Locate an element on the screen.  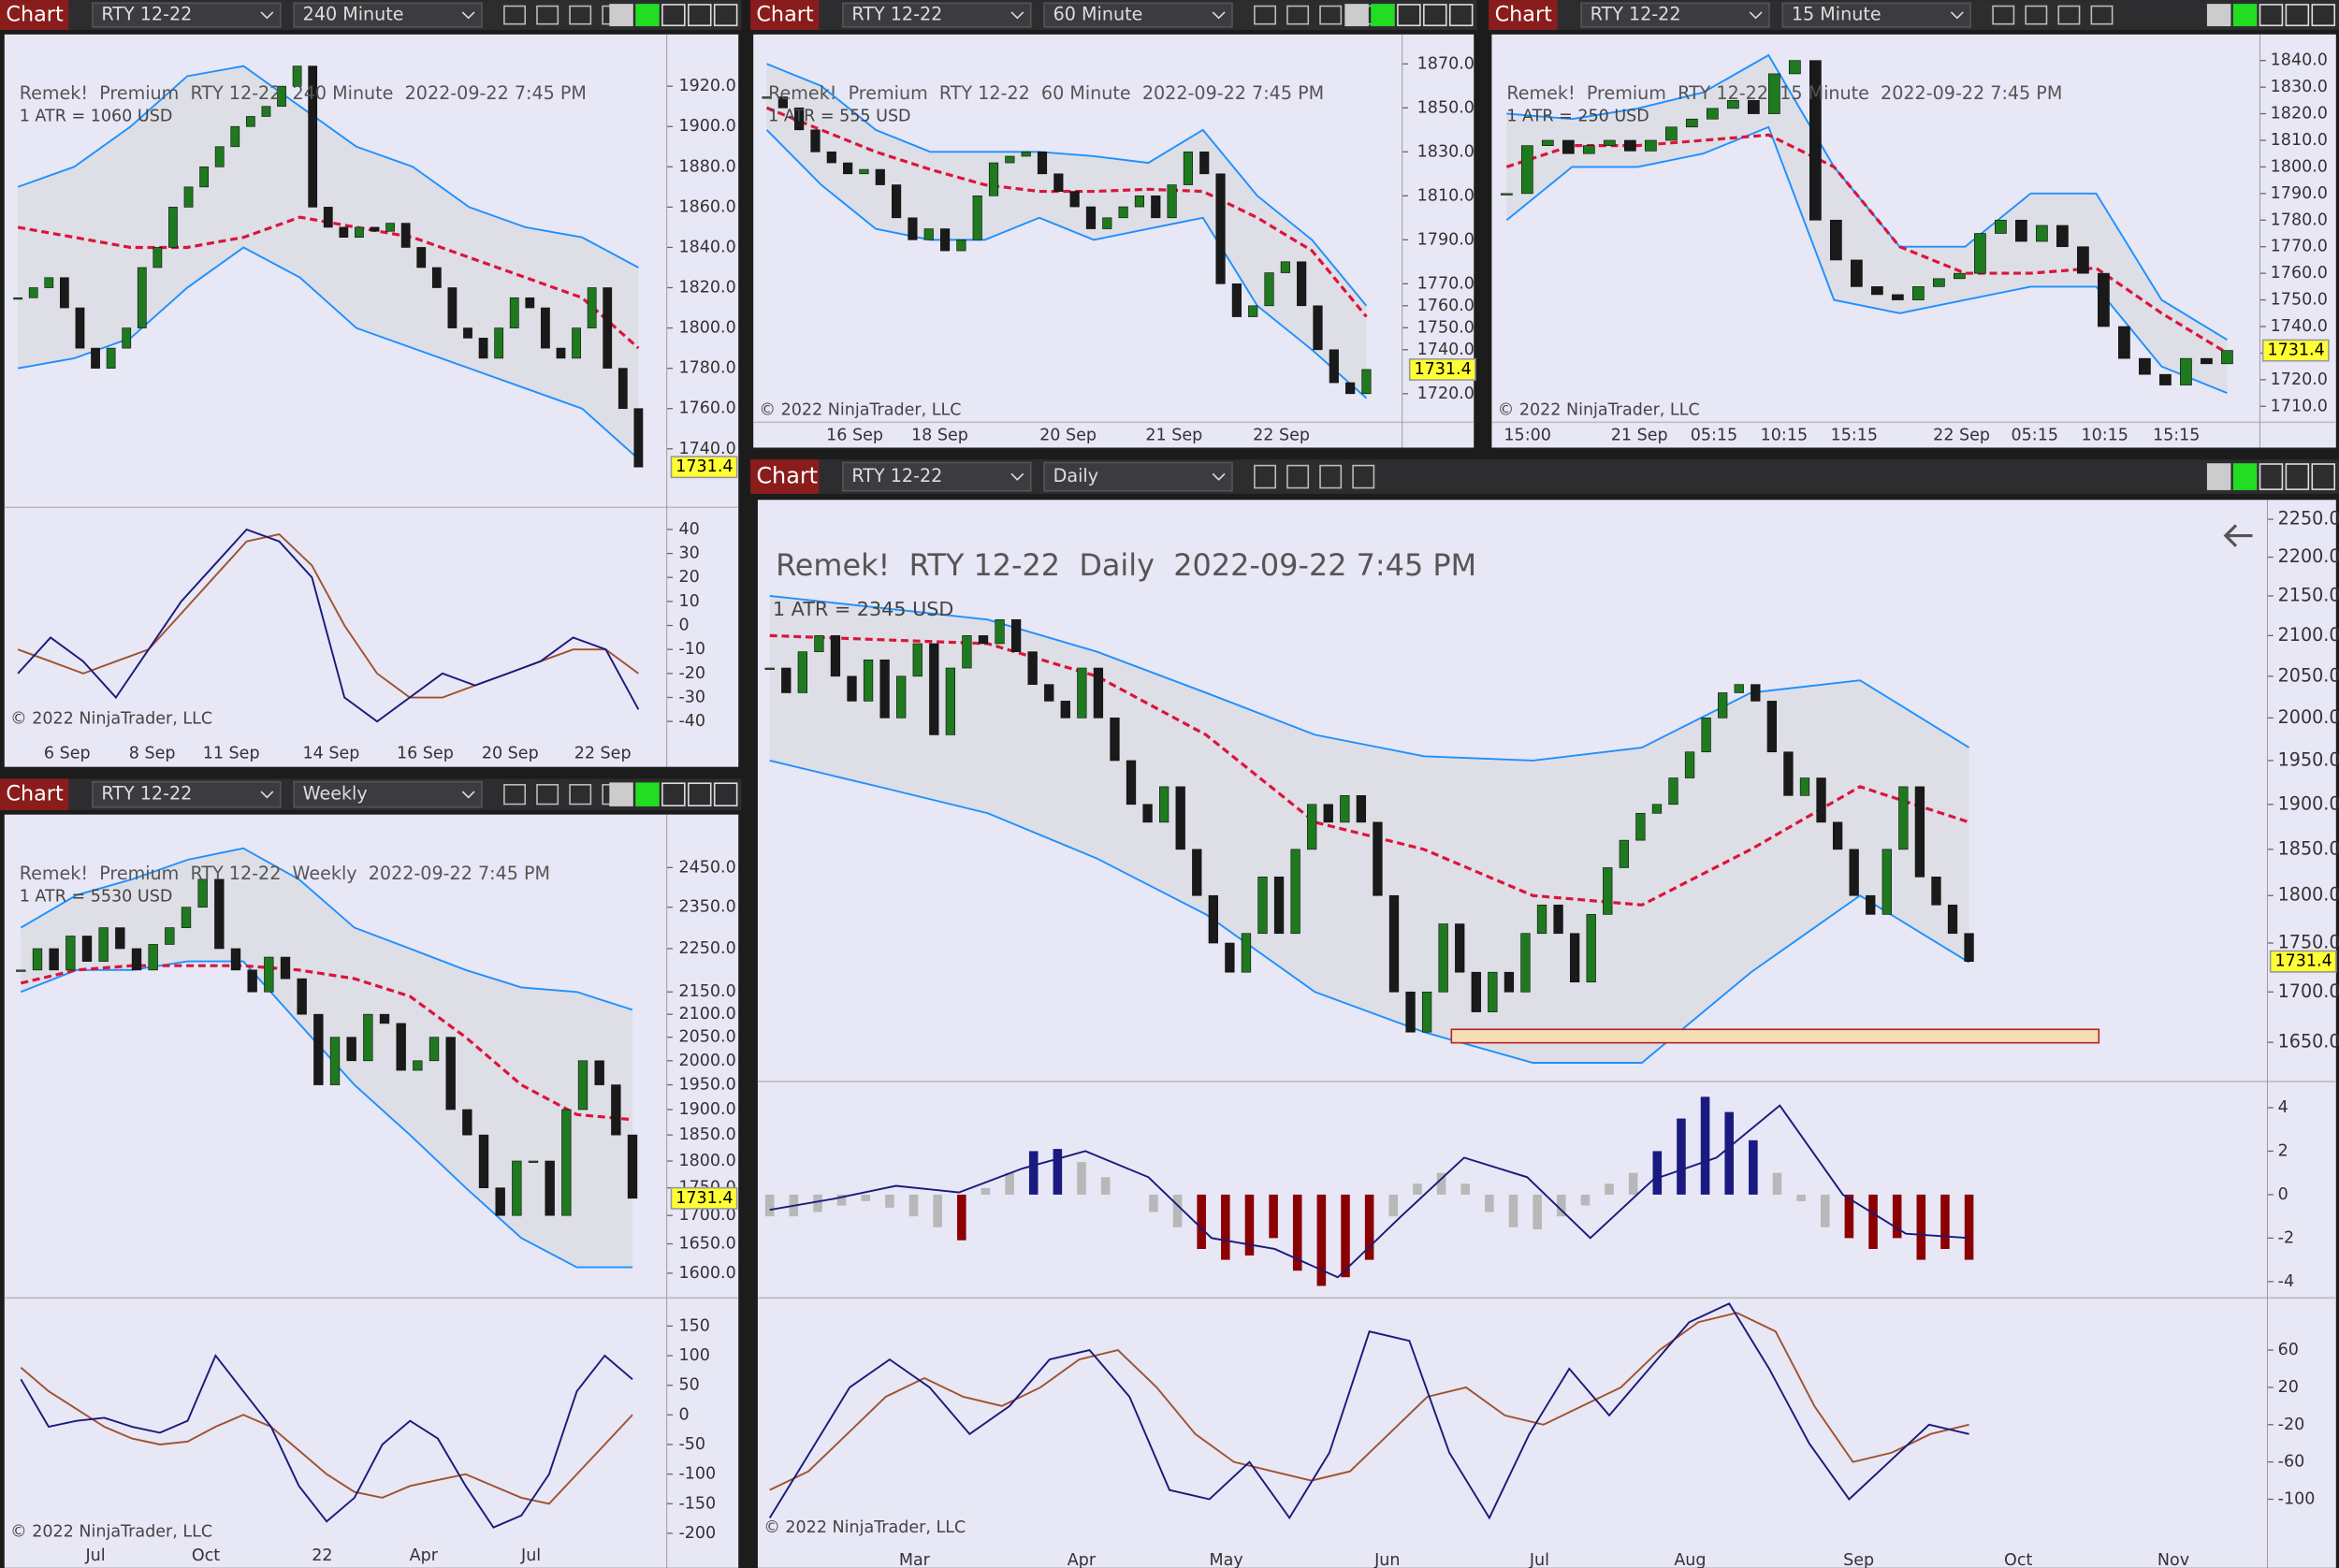
slow-line is located at coordinates (326, 1436).